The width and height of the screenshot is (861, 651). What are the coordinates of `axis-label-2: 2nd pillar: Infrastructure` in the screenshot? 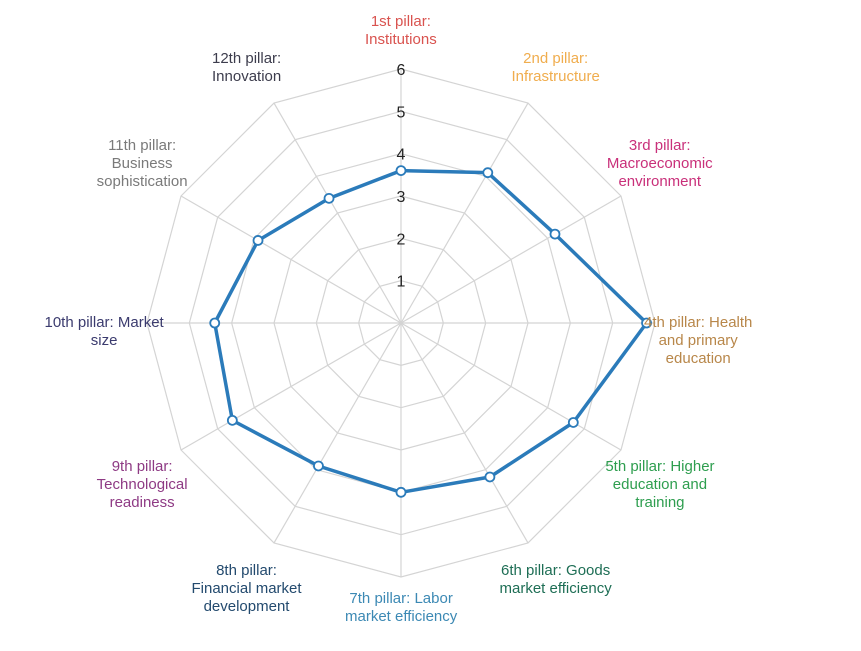 It's located at (555, 68).